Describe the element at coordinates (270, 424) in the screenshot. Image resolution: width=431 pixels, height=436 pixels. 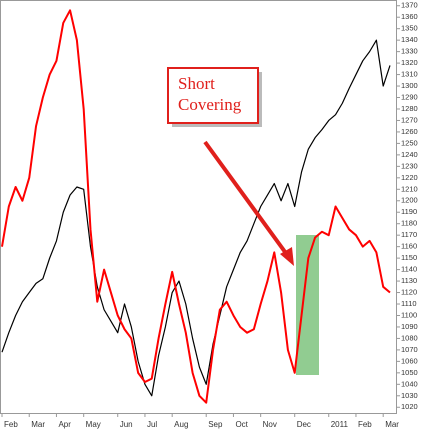
I see `x-tick-label: Nov` at that location.